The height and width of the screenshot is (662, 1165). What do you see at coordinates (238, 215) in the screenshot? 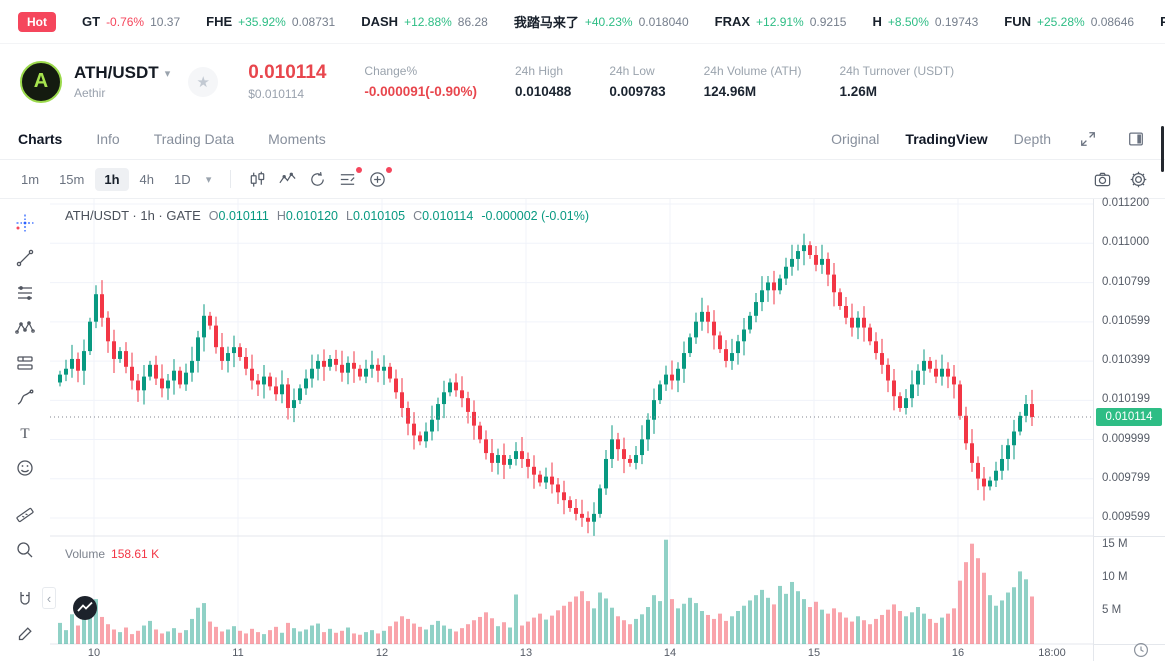
I see `legend-open: O0.010111` at bounding box center [238, 215].